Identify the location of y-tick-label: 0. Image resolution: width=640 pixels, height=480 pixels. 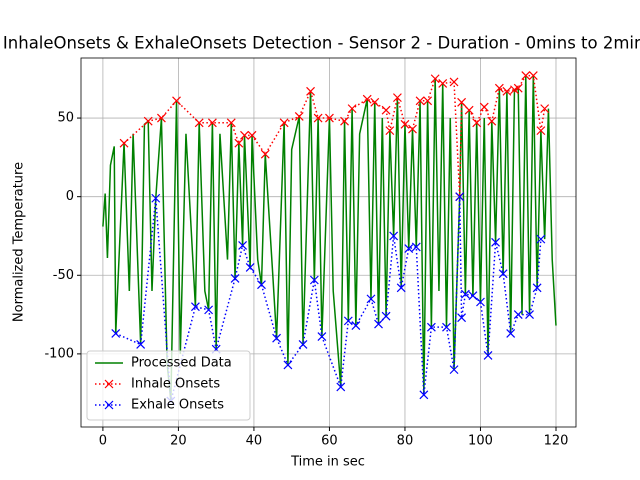
(70, 196).